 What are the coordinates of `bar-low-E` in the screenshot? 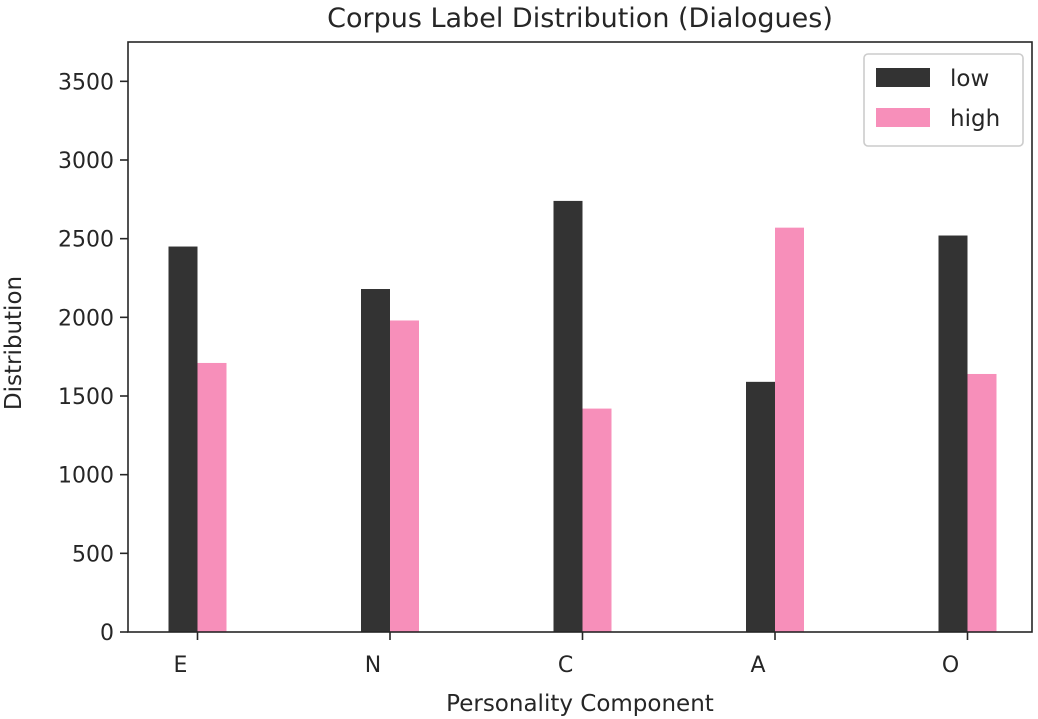 It's located at (183, 439).